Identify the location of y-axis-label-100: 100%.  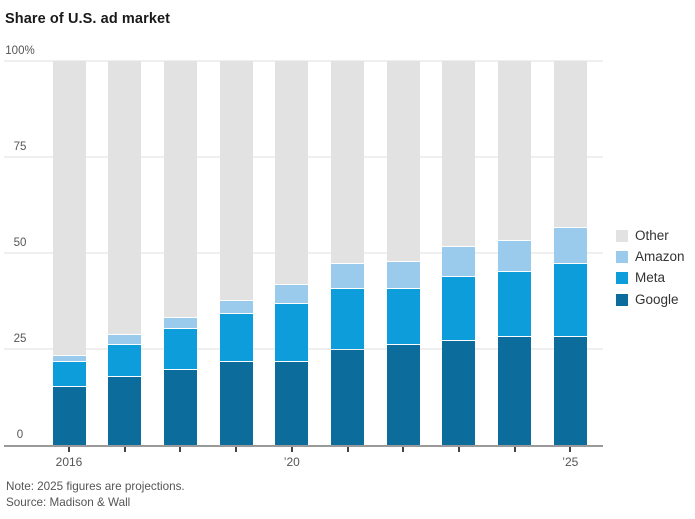
(20, 50).